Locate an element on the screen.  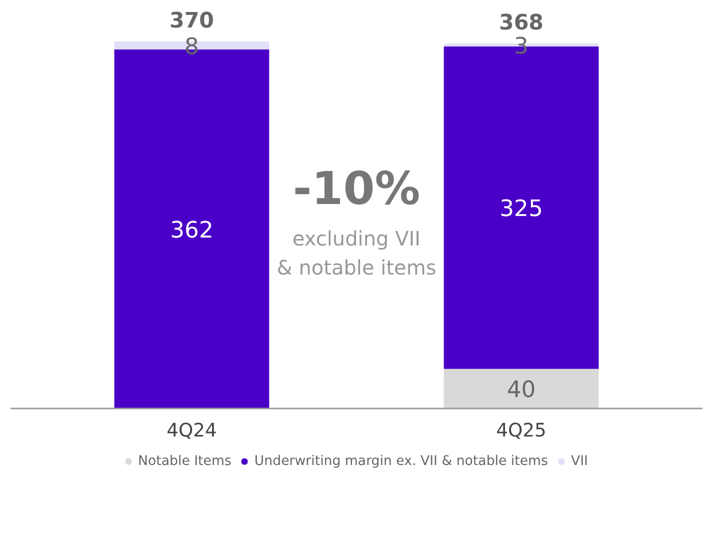
data-label: 325 is located at coordinates (521, 209).